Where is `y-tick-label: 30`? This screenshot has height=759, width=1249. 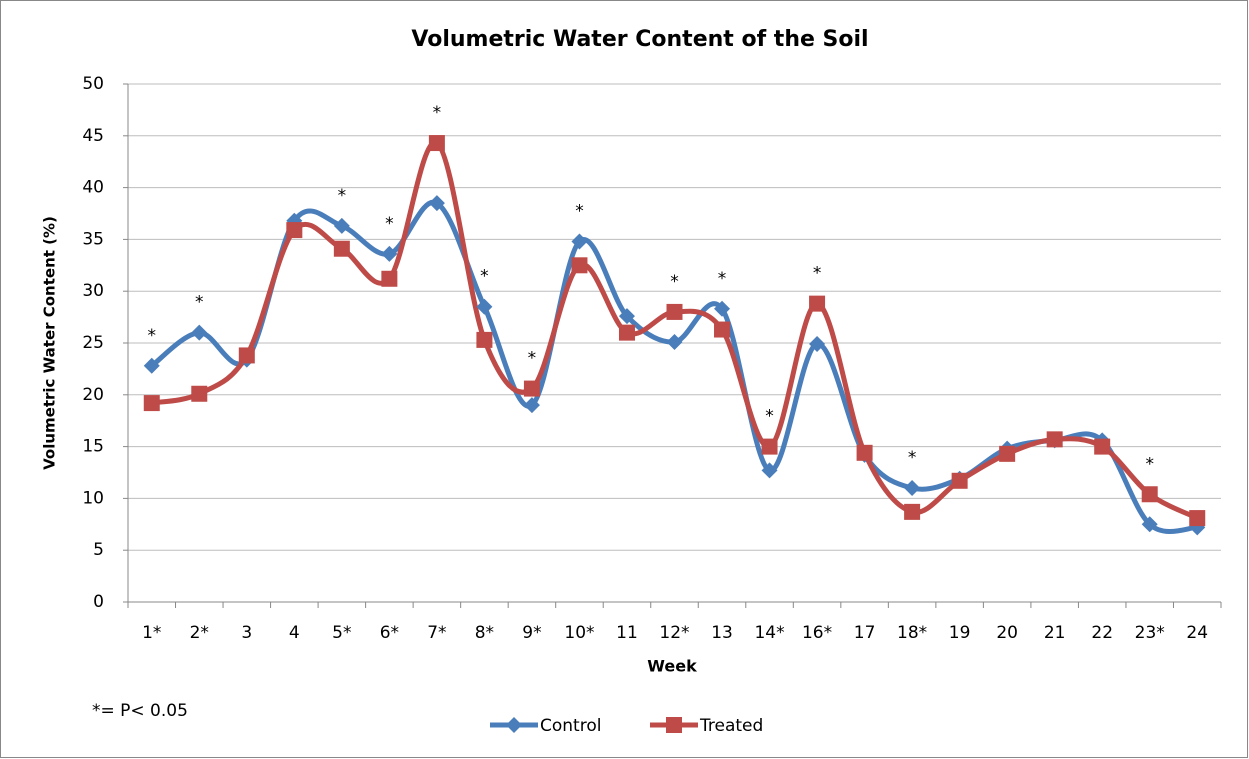 y-tick-label: 30 is located at coordinates (93, 291).